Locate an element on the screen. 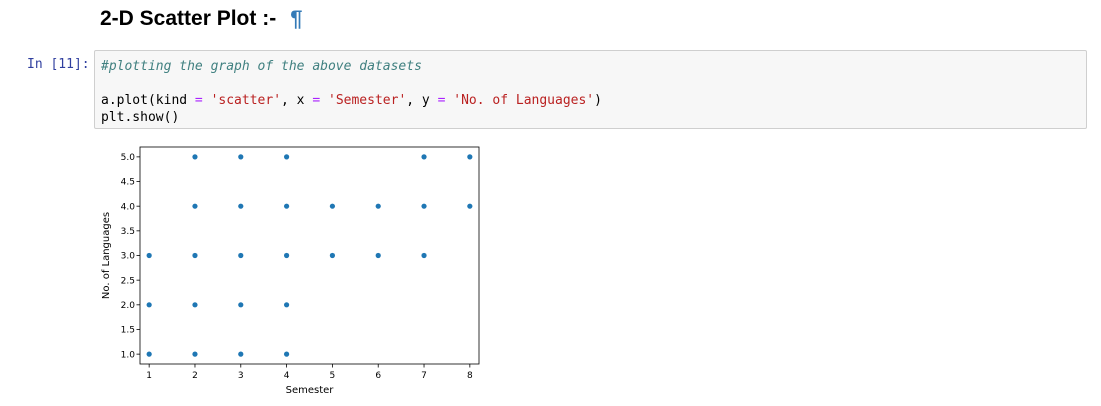 This screenshot has height=406, width=1101. y-tick-label: 1.0 is located at coordinates (128, 355).